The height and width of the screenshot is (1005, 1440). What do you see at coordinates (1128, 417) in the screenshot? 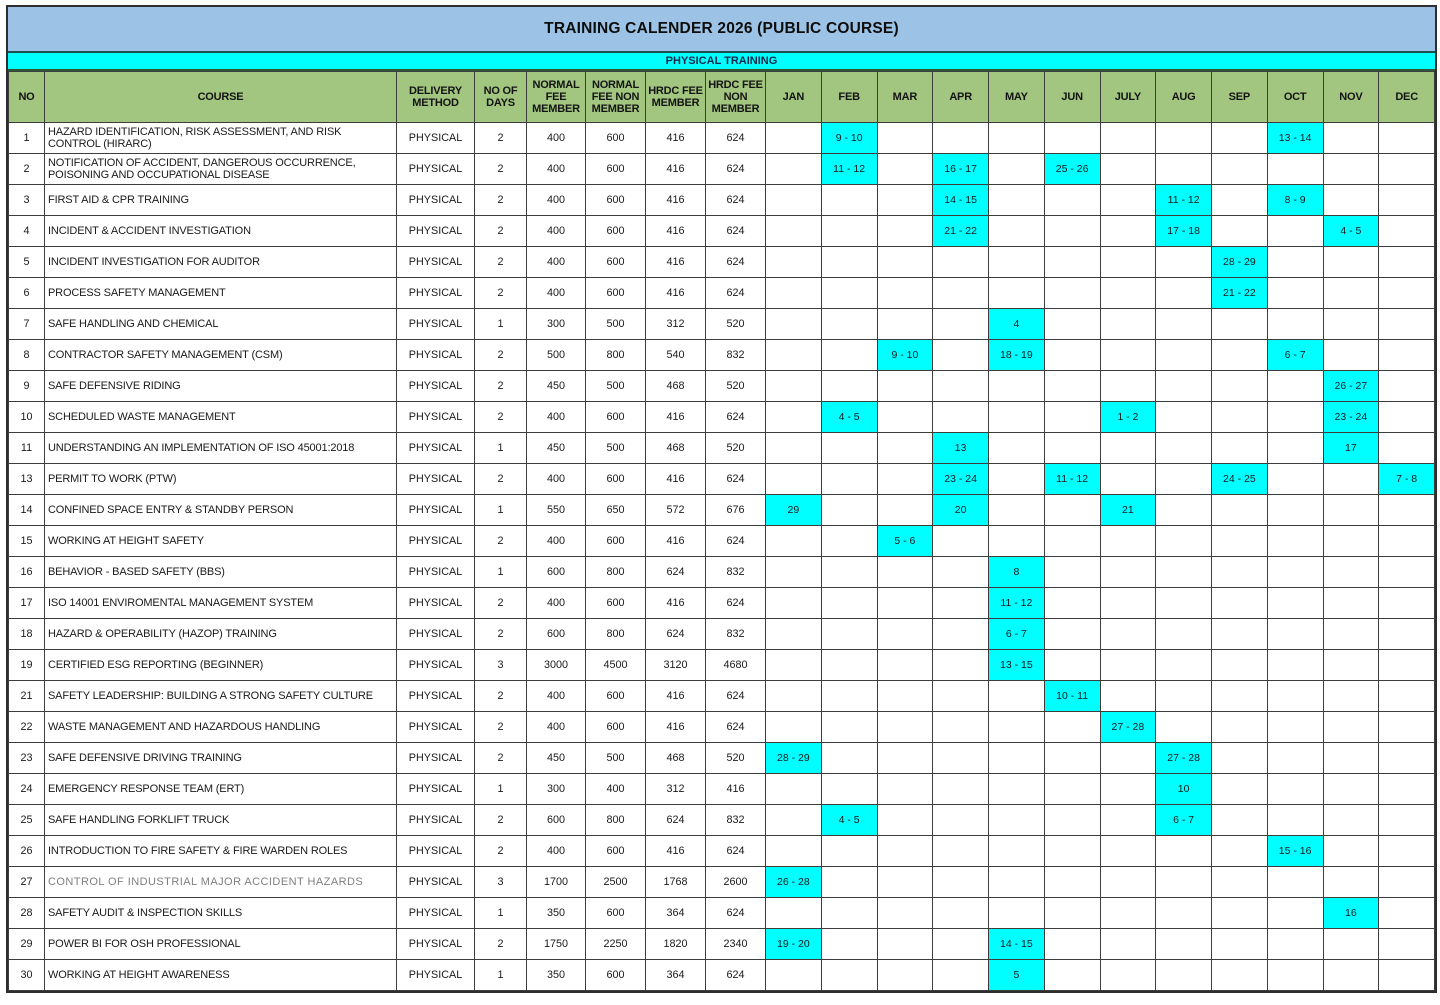
I see `date-cell: 1 - 2` at bounding box center [1128, 417].